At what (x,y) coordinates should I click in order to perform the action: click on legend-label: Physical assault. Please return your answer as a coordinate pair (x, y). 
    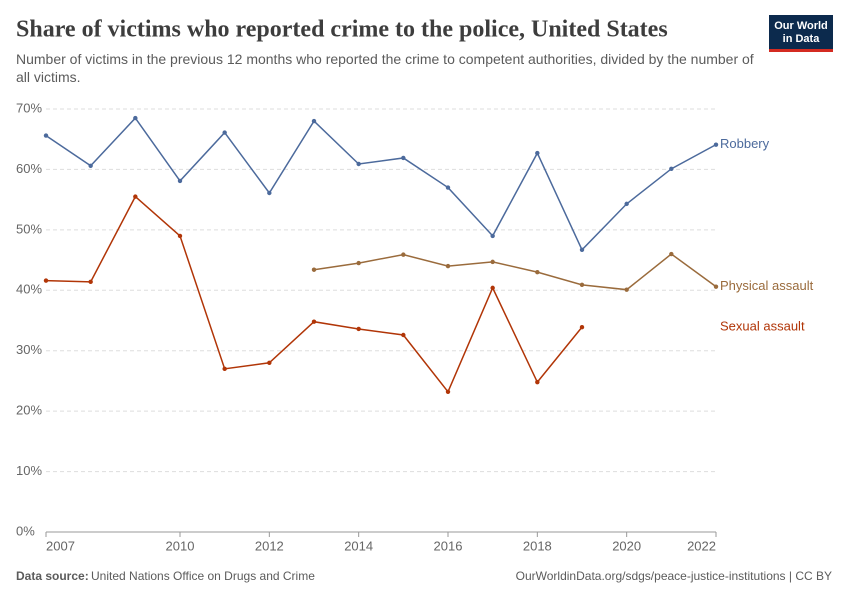
    Looking at the image, I should click on (767, 285).